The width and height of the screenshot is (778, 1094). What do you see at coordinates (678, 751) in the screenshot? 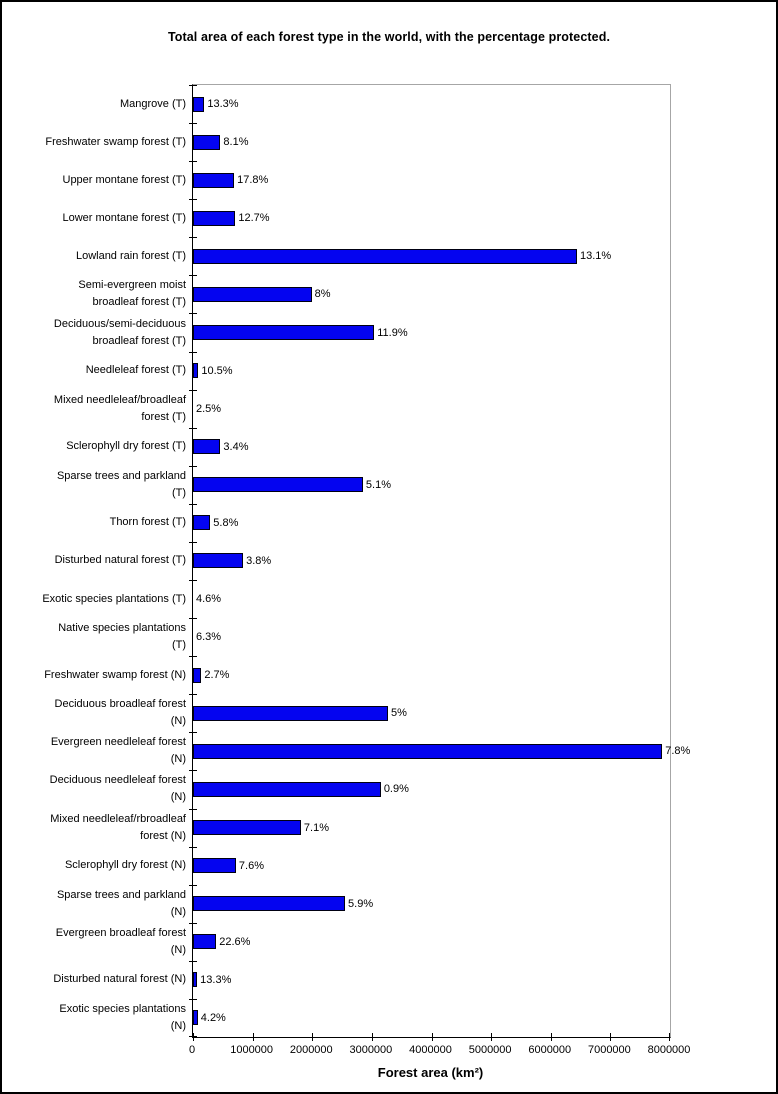
I see `bar-value-label: 7.8%` at bounding box center [678, 751].